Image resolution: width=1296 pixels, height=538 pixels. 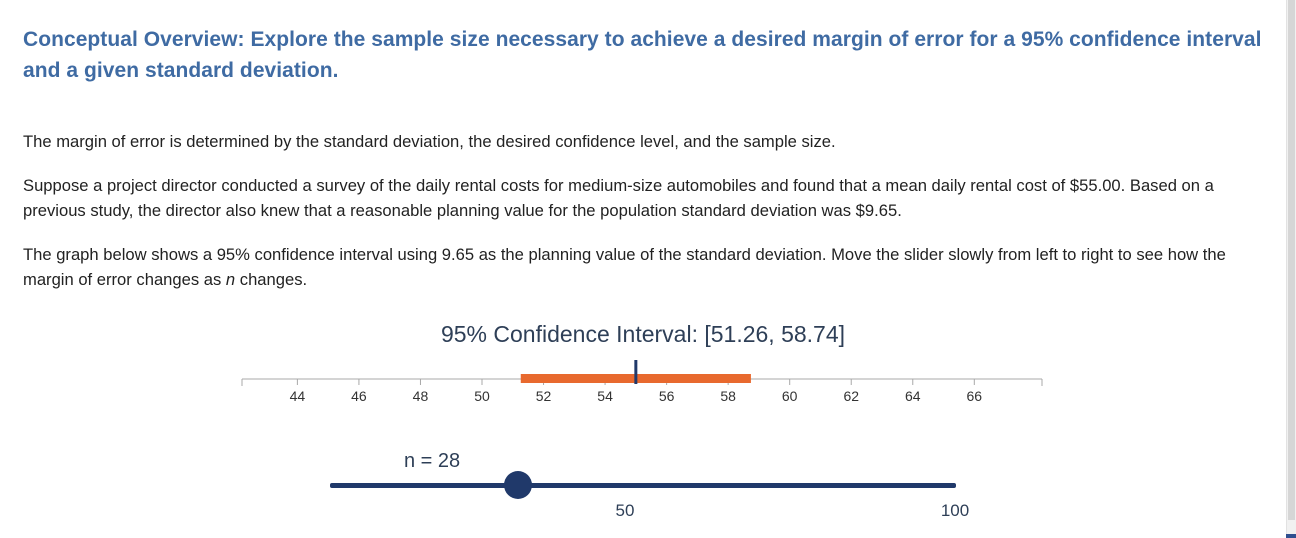 What do you see at coordinates (432, 461) in the screenshot?
I see `sample-size-label: n = 28` at bounding box center [432, 461].